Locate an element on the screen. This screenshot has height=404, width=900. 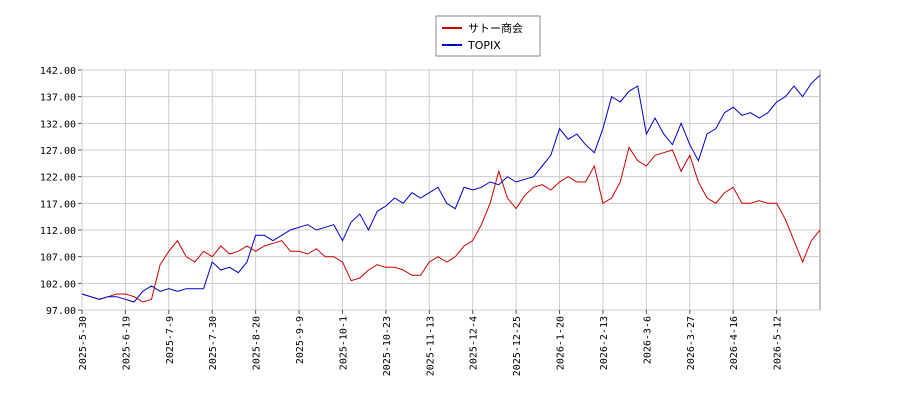
y-tick-label: 142.00 is located at coordinates (58, 71).